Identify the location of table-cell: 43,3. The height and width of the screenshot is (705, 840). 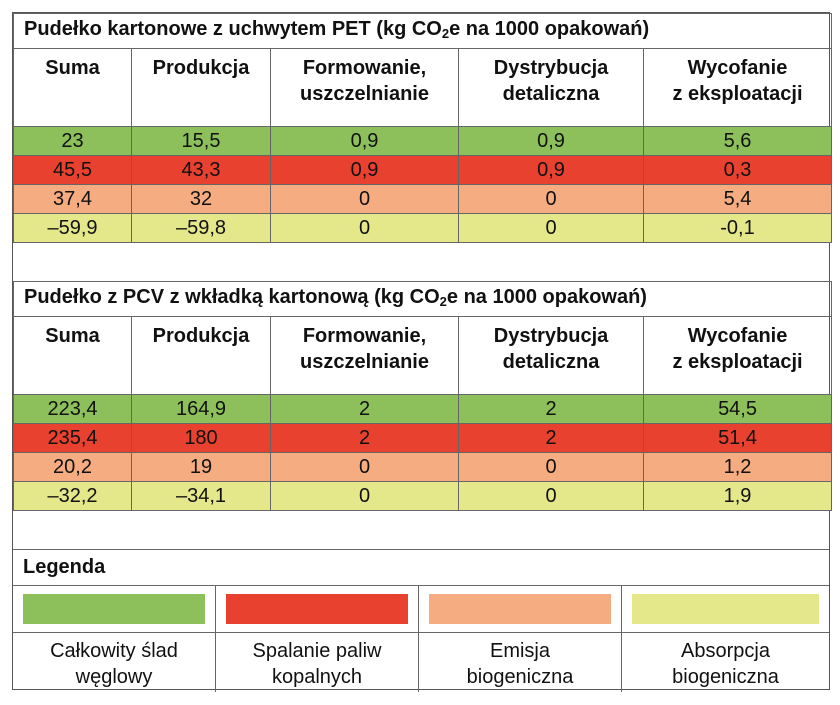
(201, 170).